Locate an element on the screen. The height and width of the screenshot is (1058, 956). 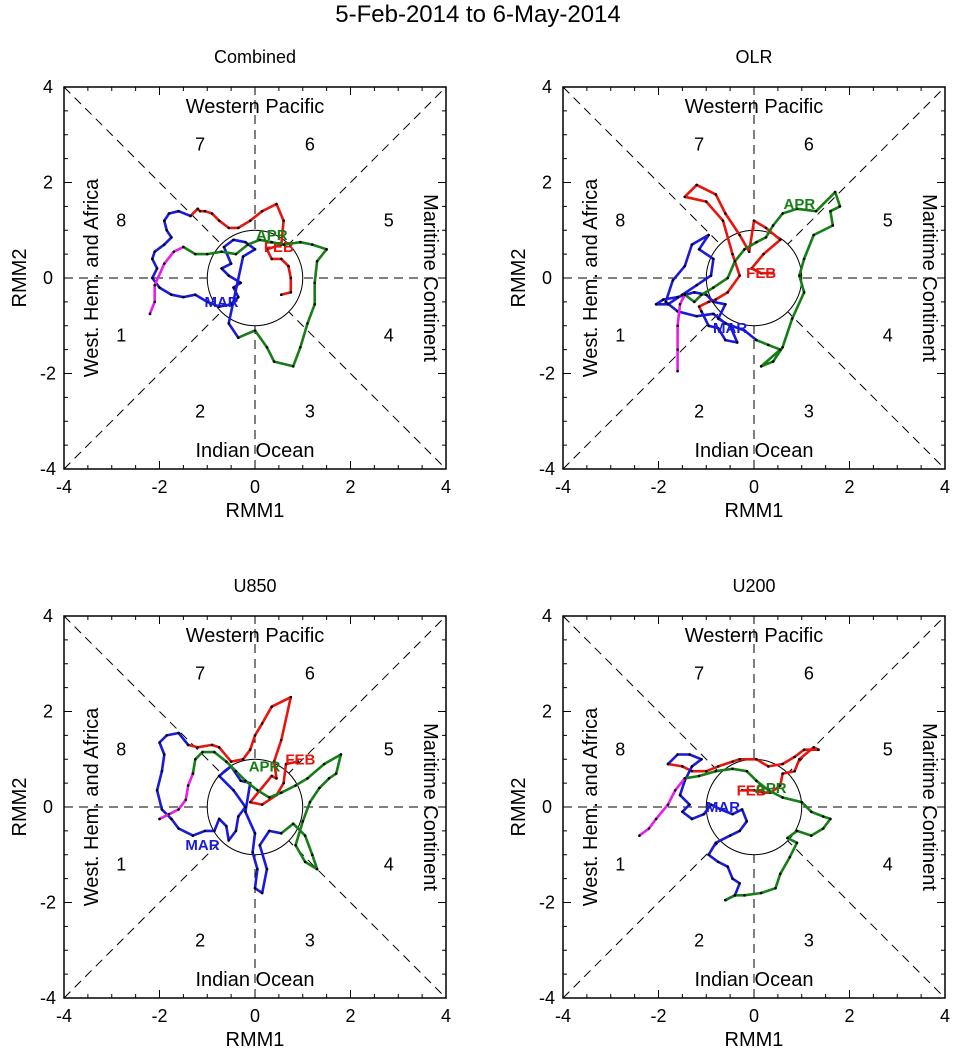
y-tick-label: 2 is located at coordinates (547, 183).